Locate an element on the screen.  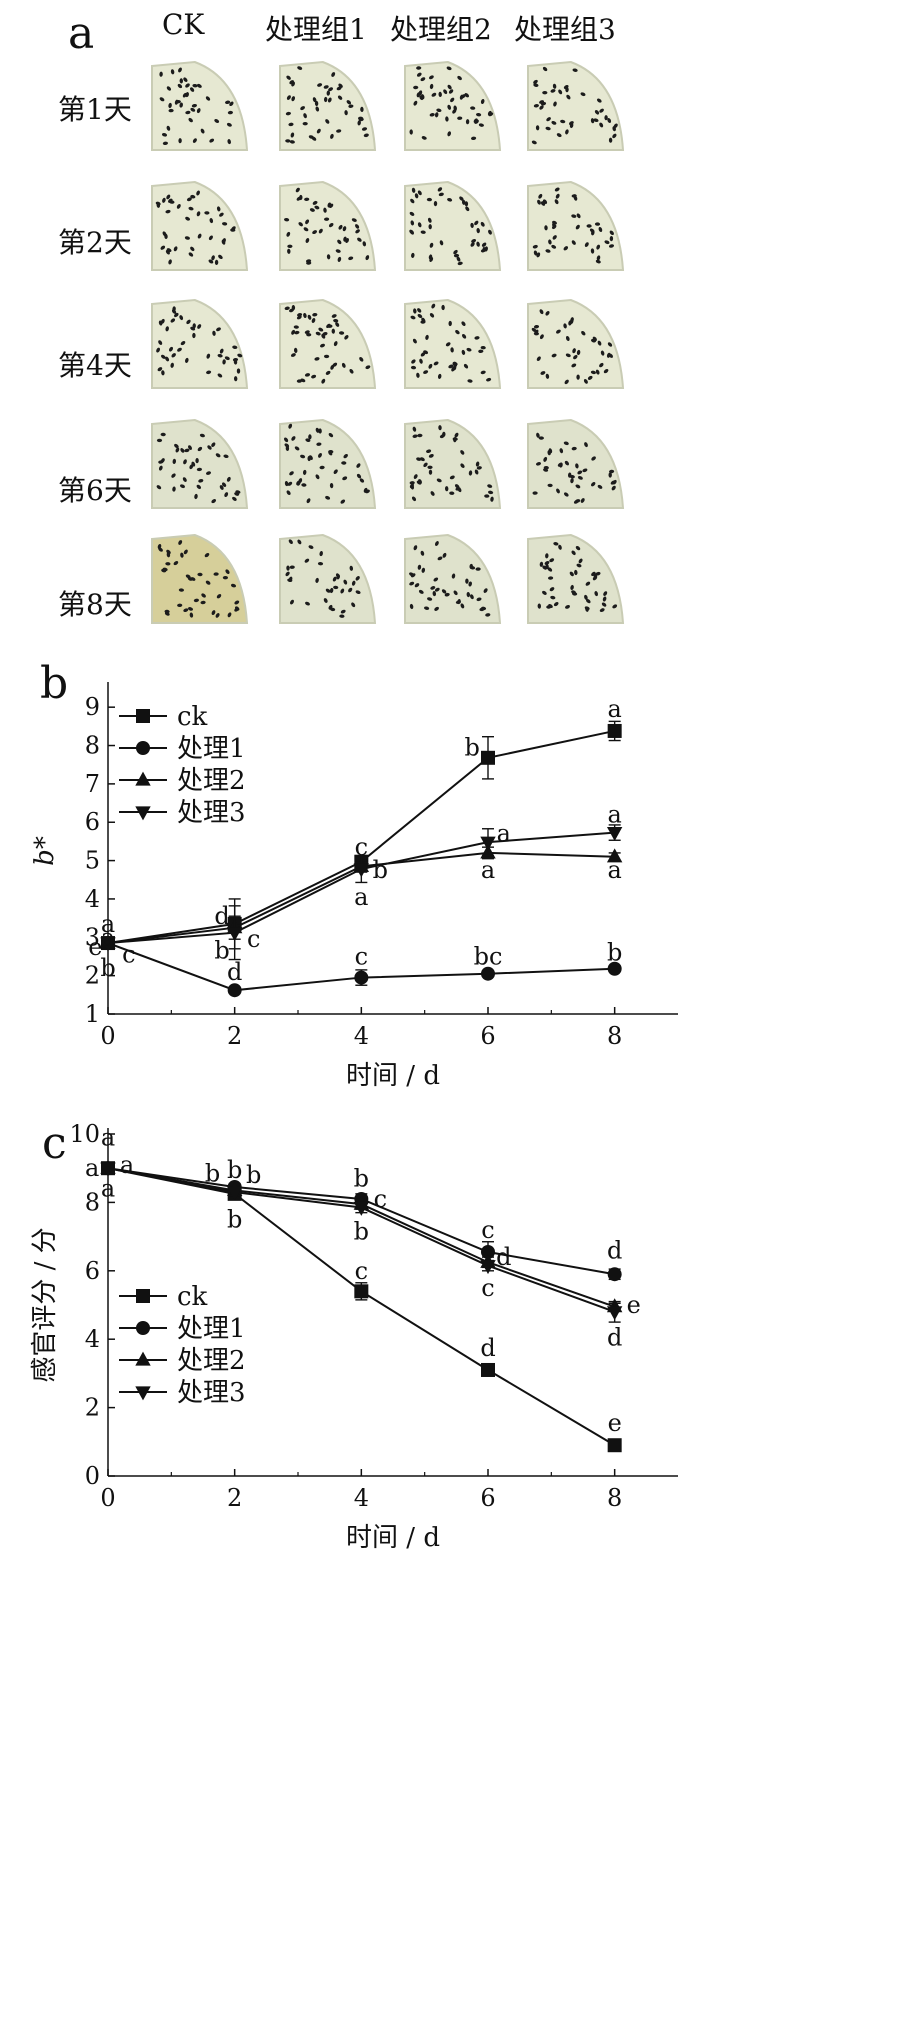
y-tick-label: 1 is located at coordinates (92, 1014).